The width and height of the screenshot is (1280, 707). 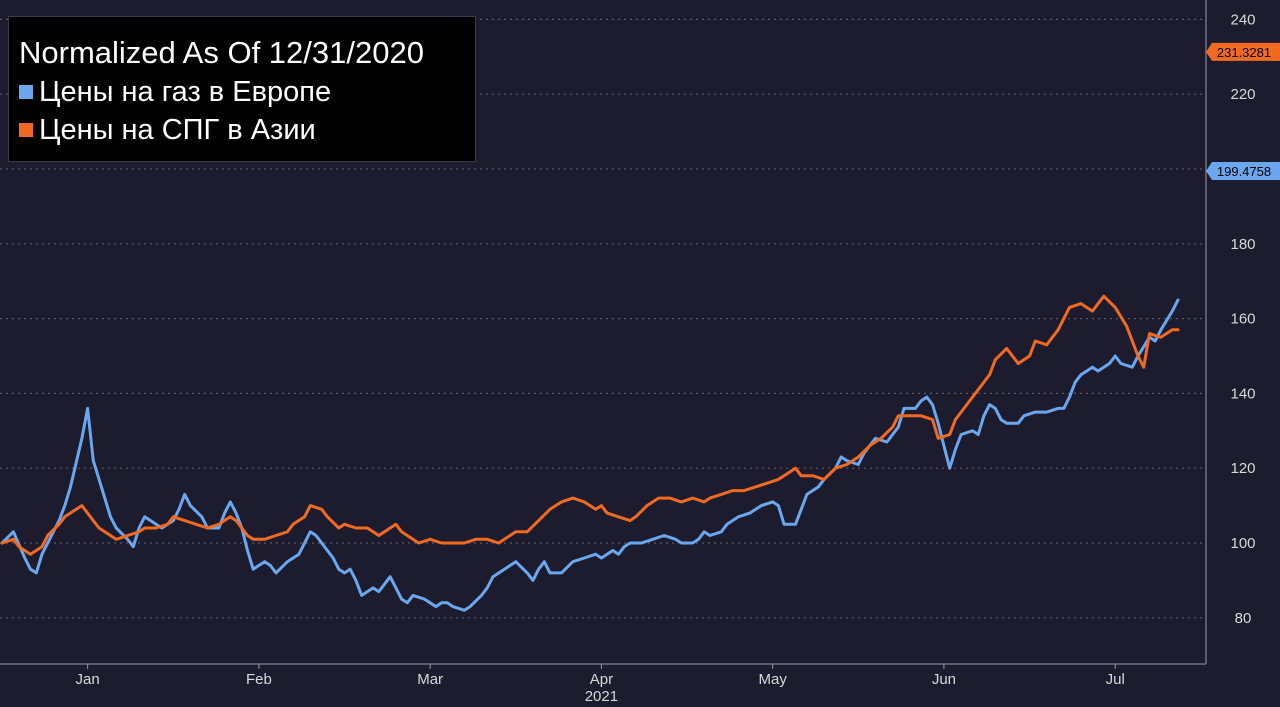 What do you see at coordinates (1242, 393) in the screenshot?
I see `y-tick-label-140: 140` at bounding box center [1242, 393].